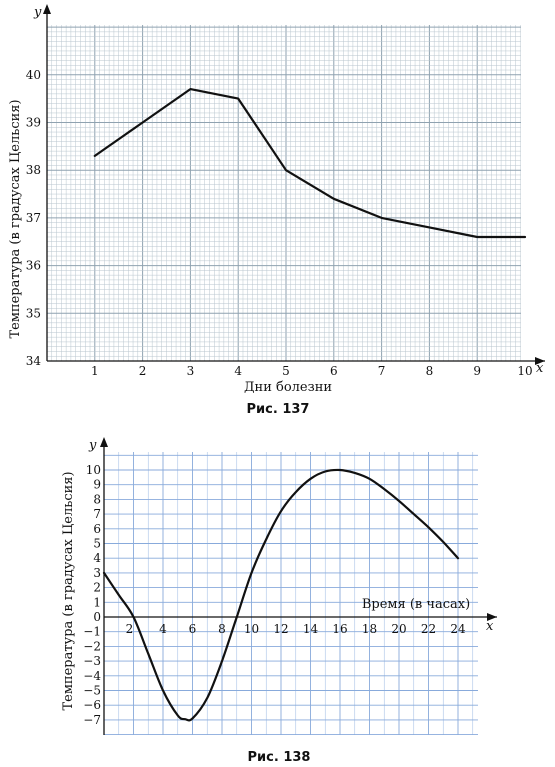 Image resolution: width=555 pixels, height=767 pixels. Describe the element at coordinates (143, 371) in the screenshot. I see `chart1-x-tick-label: 2` at that location.